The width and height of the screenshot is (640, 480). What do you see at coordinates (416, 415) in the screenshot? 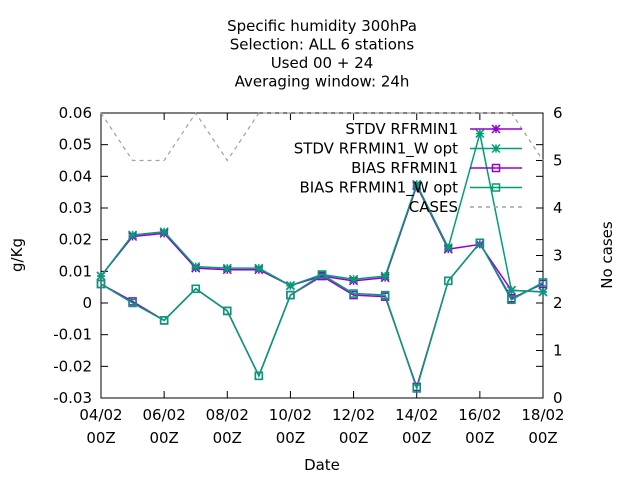
I see `x-tick-label: 14/02` at bounding box center [416, 415].